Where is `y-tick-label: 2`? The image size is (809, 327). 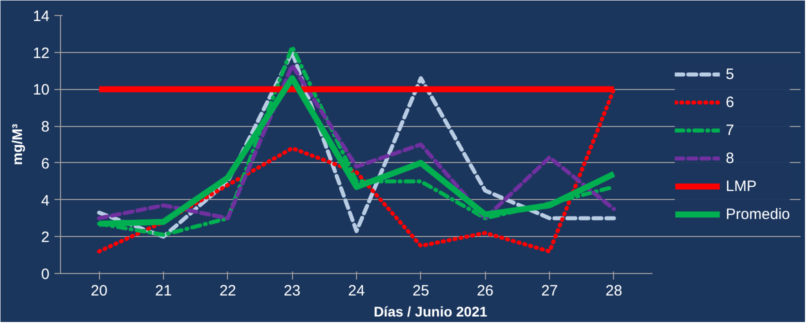 y-tick-label: 2 is located at coordinates (45, 237).